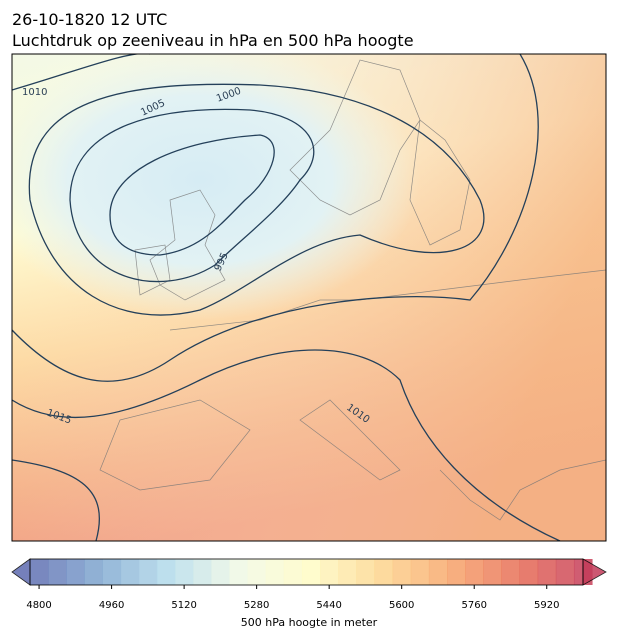 This screenshot has width=618, height=643. What do you see at coordinates (89, 19) in the screenshot?
I see `title-line: 26-10-1820 12 UTC` at bounding box center [89, 19].